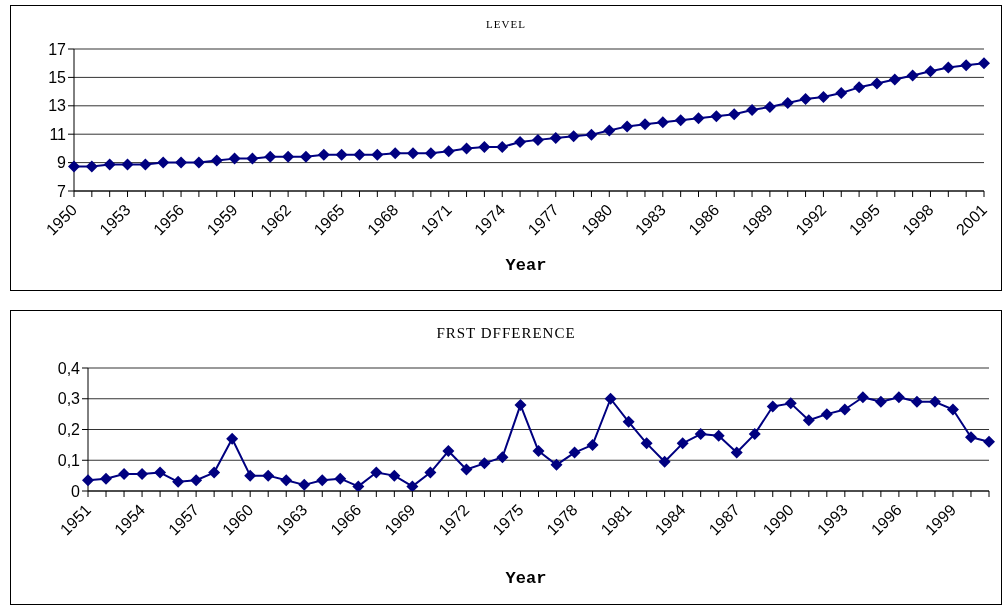 The width and height of the screenshot is (1002, 605). Describe the element at coordinates (76, 491) in the screenshot. I see `y-tick-label: 0` at that location.